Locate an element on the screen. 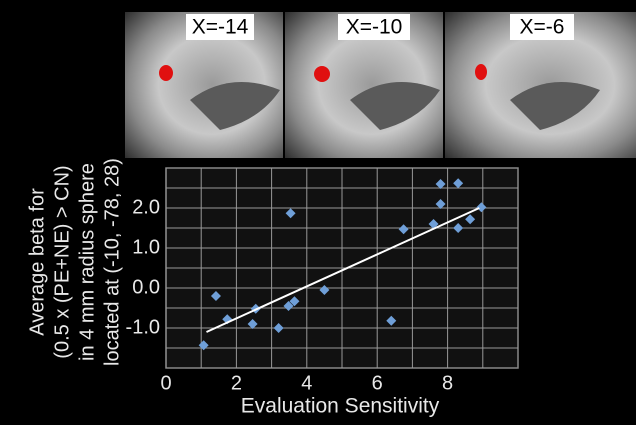  panel-label: X=-6 is located at coordinates (542, 27).